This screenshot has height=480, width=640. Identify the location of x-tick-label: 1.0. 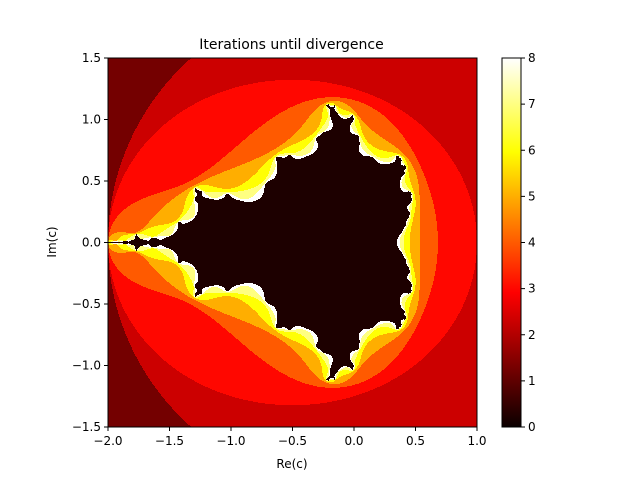
(476, 441).